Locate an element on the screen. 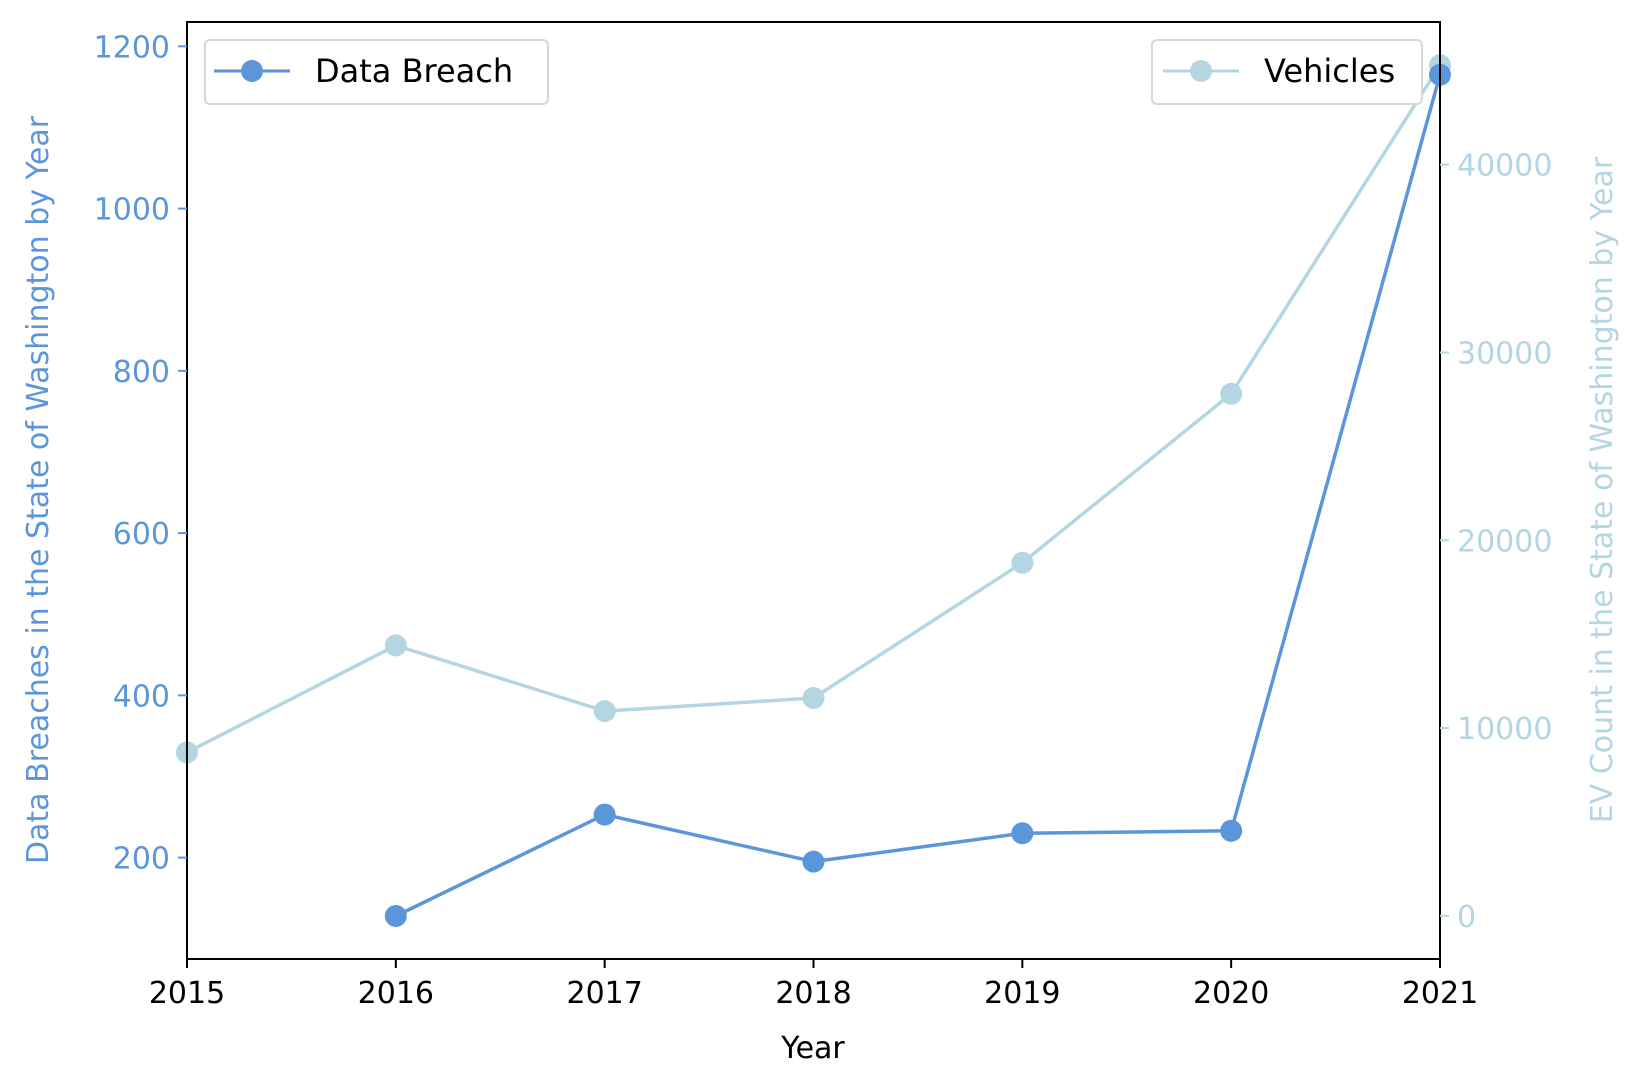 The width and height of the screenshot is (1629, 1071). x-tick-label: 2020 is located at coordinates (1231, 993).